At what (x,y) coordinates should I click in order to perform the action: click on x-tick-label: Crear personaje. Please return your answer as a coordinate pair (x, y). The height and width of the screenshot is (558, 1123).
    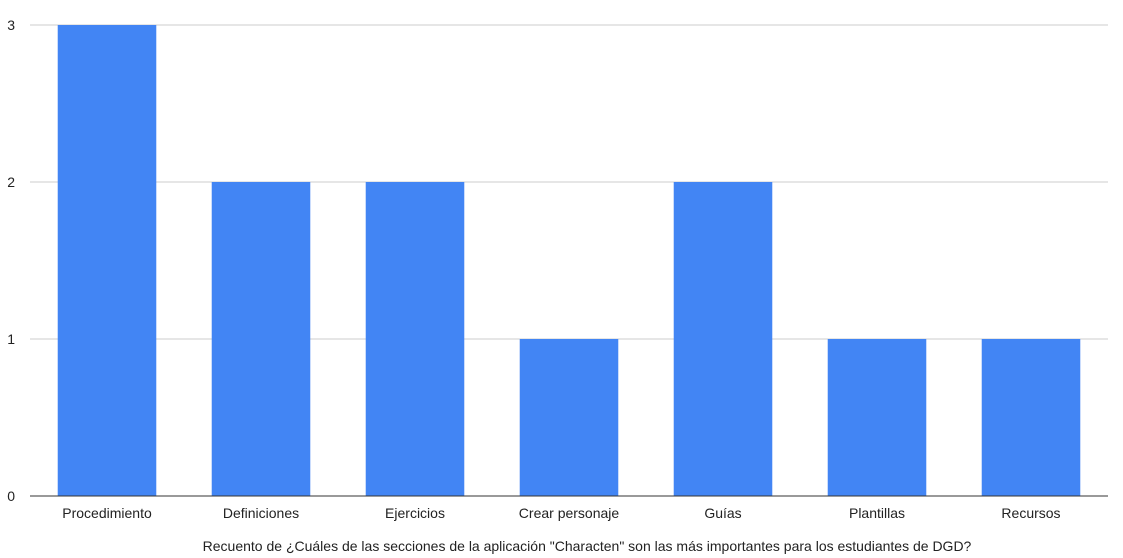
    Looking at the image, I should click on (569, 513).